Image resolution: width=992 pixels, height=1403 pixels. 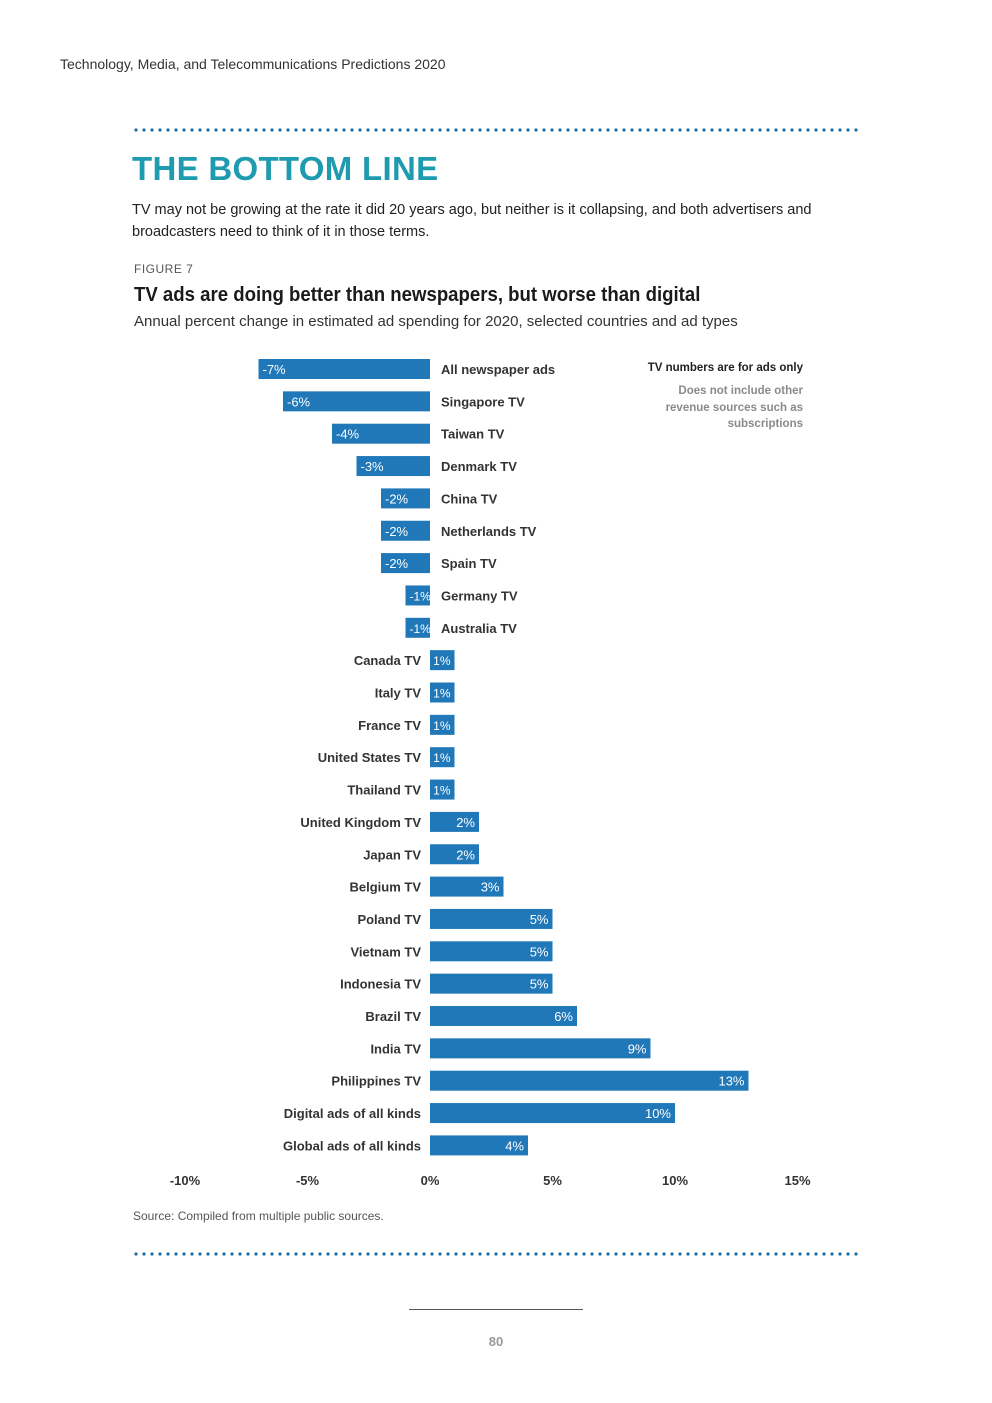 I want to click on top-dotted-divider, so click(x=496, y=130).